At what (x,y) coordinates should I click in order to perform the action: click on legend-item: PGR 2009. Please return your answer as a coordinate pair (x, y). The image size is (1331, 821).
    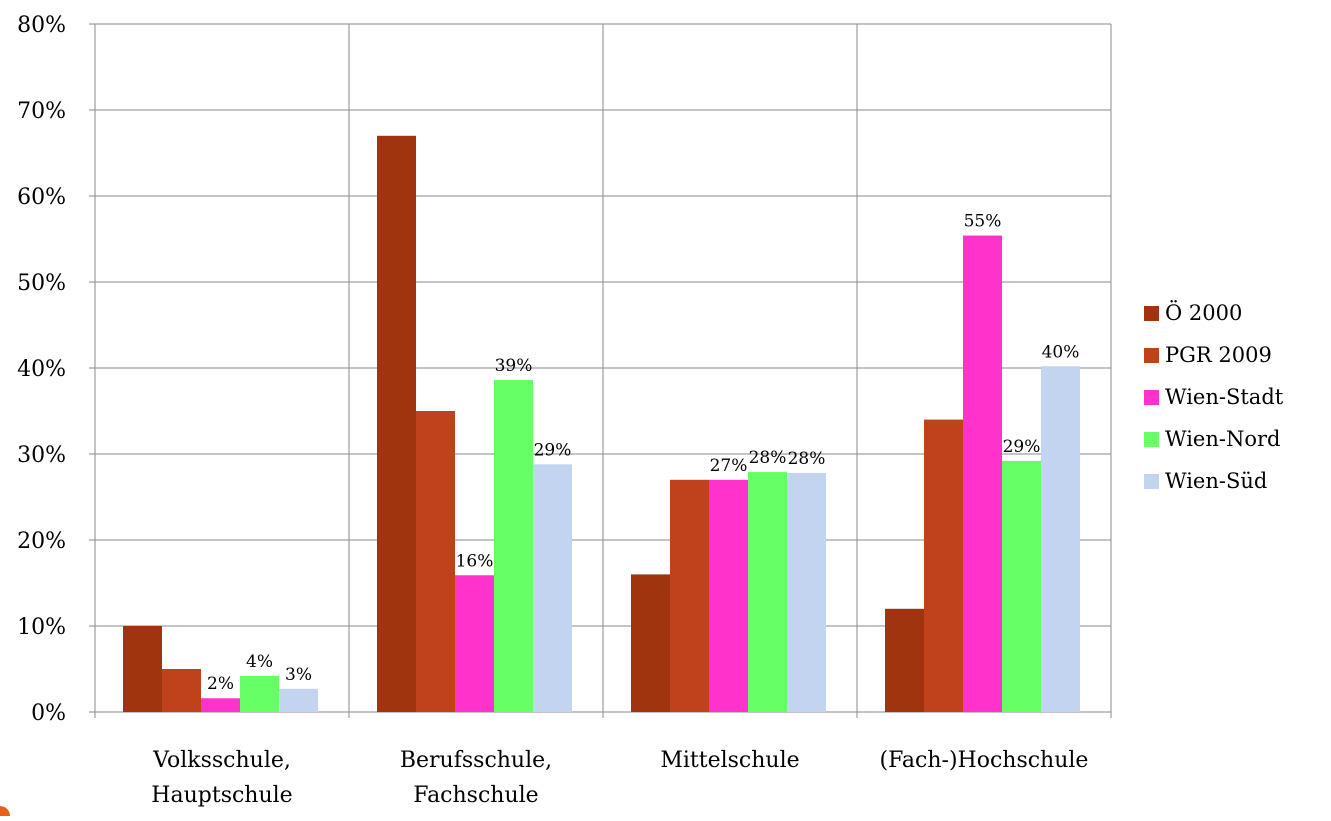
    Looking at the image, I should click on (1213, 355).